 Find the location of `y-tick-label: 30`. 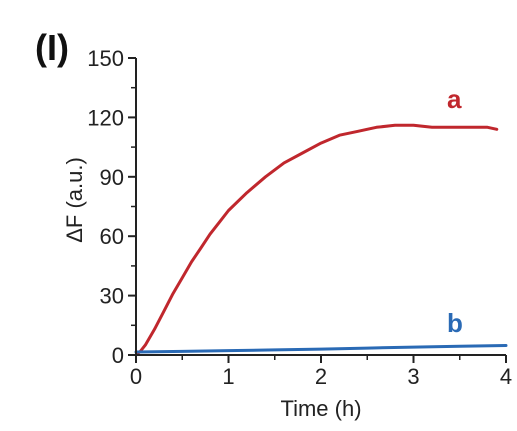

y-tick-label: 30 is located at coordinates (112, 296).